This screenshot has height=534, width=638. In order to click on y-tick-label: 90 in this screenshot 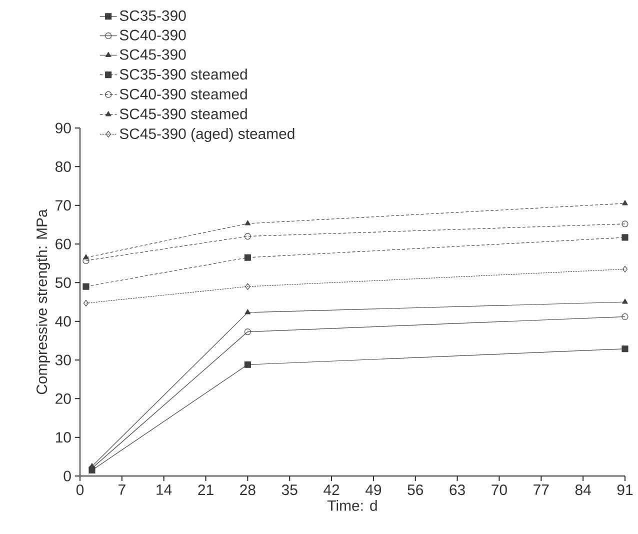, I will do `click(63, 128)`.